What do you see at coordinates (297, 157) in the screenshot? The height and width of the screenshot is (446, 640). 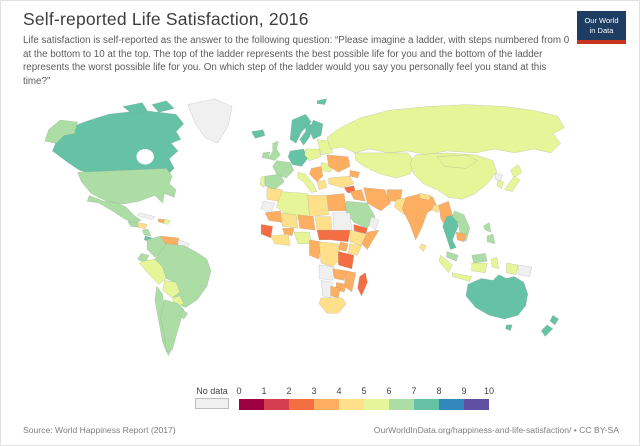 I see `region-germany-alps-benelux` at bounding box center [297, 157].